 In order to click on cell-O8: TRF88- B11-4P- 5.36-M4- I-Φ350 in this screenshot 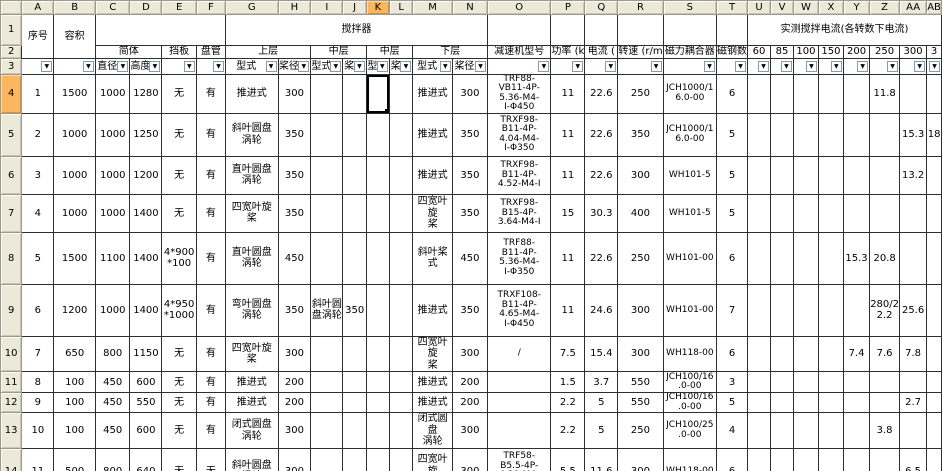, I will do `click(519, 258)`.